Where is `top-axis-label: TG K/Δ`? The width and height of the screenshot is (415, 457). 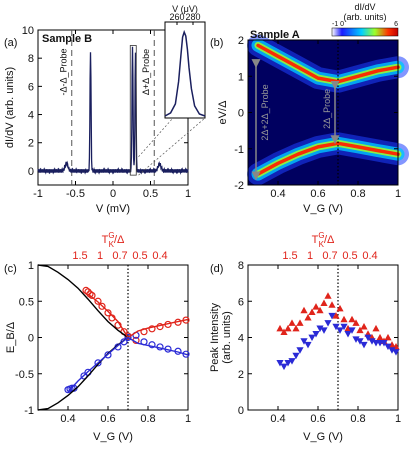
top-axis-label: TG K/Δ is located at coordinates (113, 240).